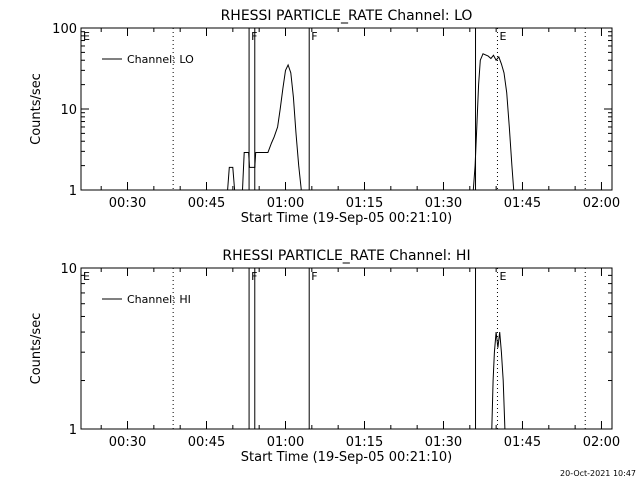  I want to click on legend-label: Channel: LO, so click(160, 59).